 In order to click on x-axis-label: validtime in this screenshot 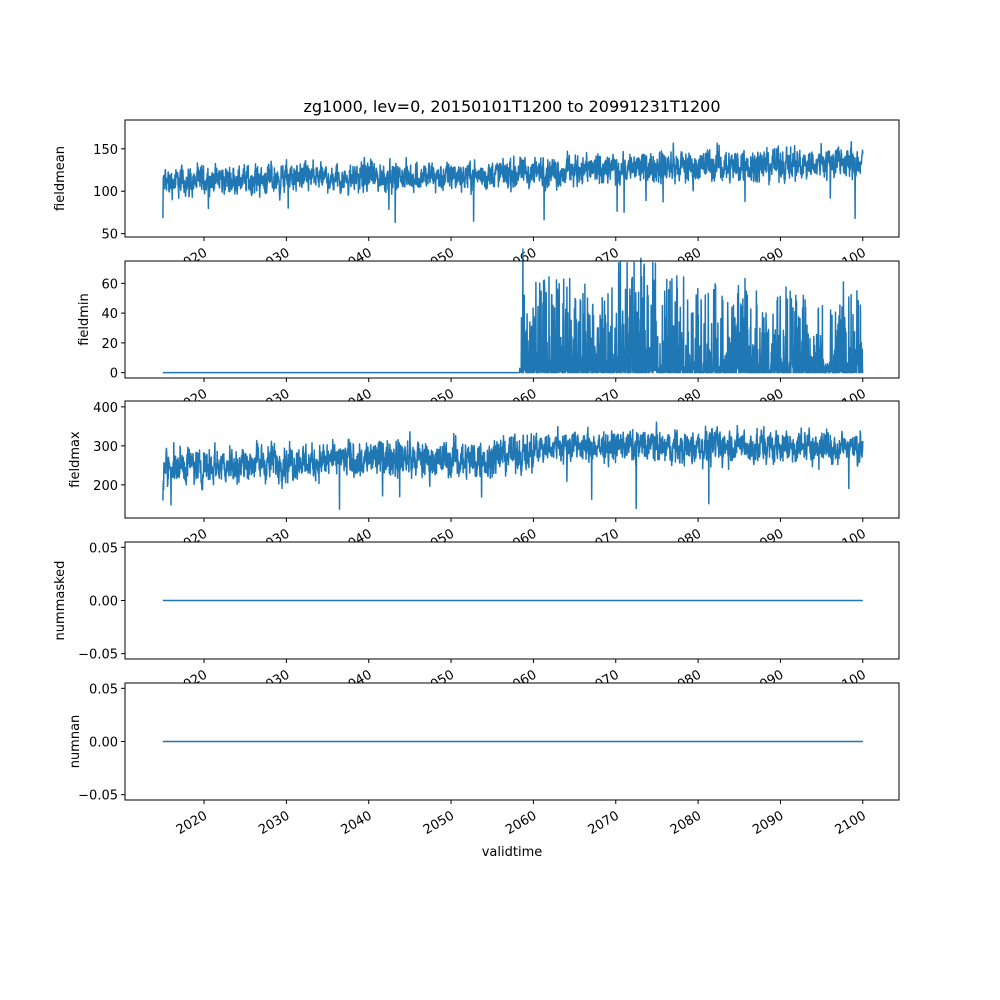, I will do `click(512, 852)`.